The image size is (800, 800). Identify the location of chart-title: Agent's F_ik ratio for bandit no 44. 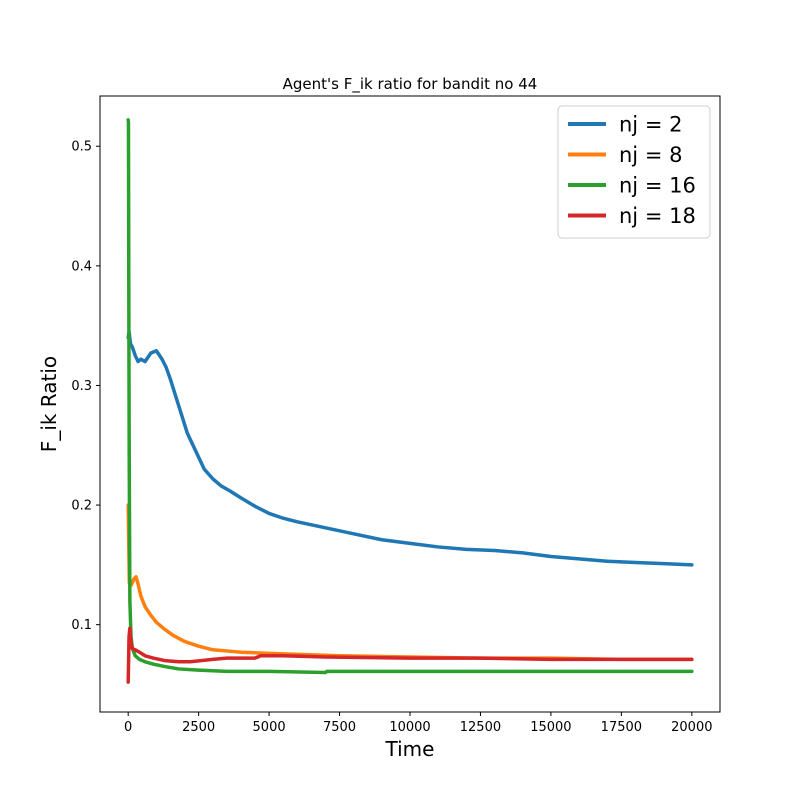
(410, 84).